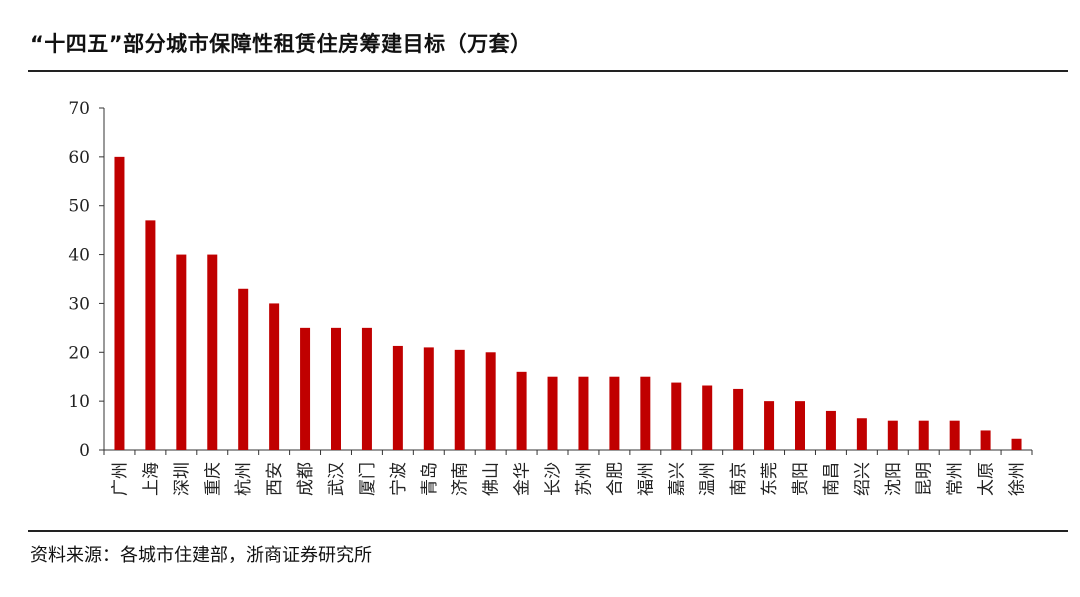  What do you see at coordinates (548, 71) in the screenshot?
I see `top-divider` at bounding box center [548, 71].